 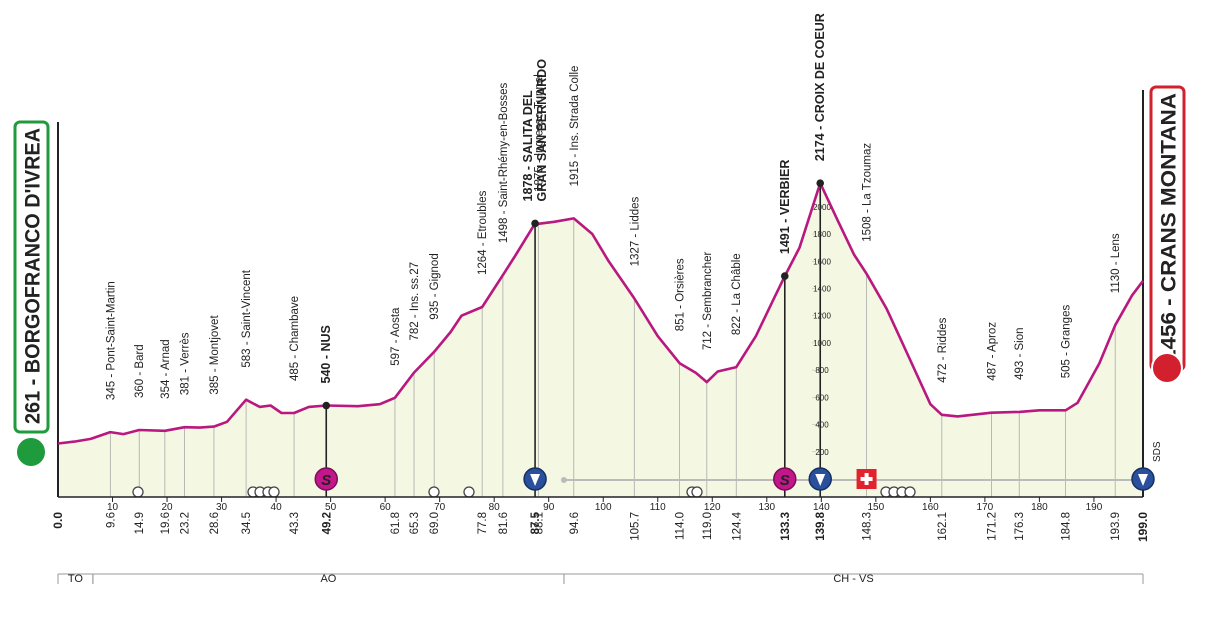 I want to click on waypoint-label: 583 - Saint-Vincent, so click(x=247, y=318).